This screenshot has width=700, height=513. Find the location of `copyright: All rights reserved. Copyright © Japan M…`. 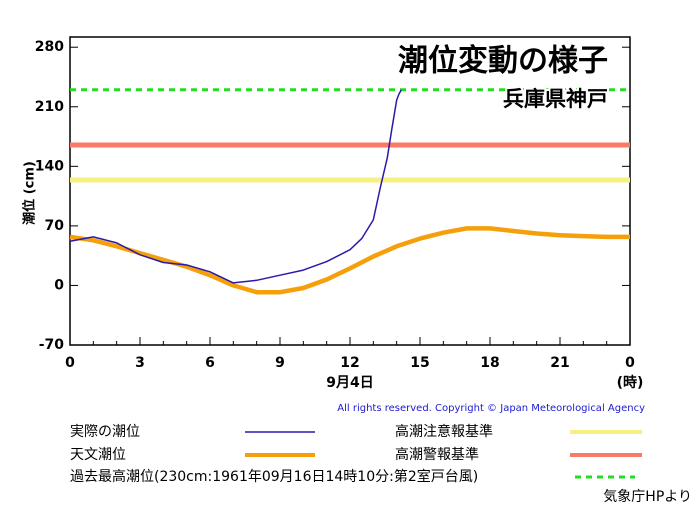

copyright: All rights reserved. Copyright © Japan M… is located at coordinates (491, 408).